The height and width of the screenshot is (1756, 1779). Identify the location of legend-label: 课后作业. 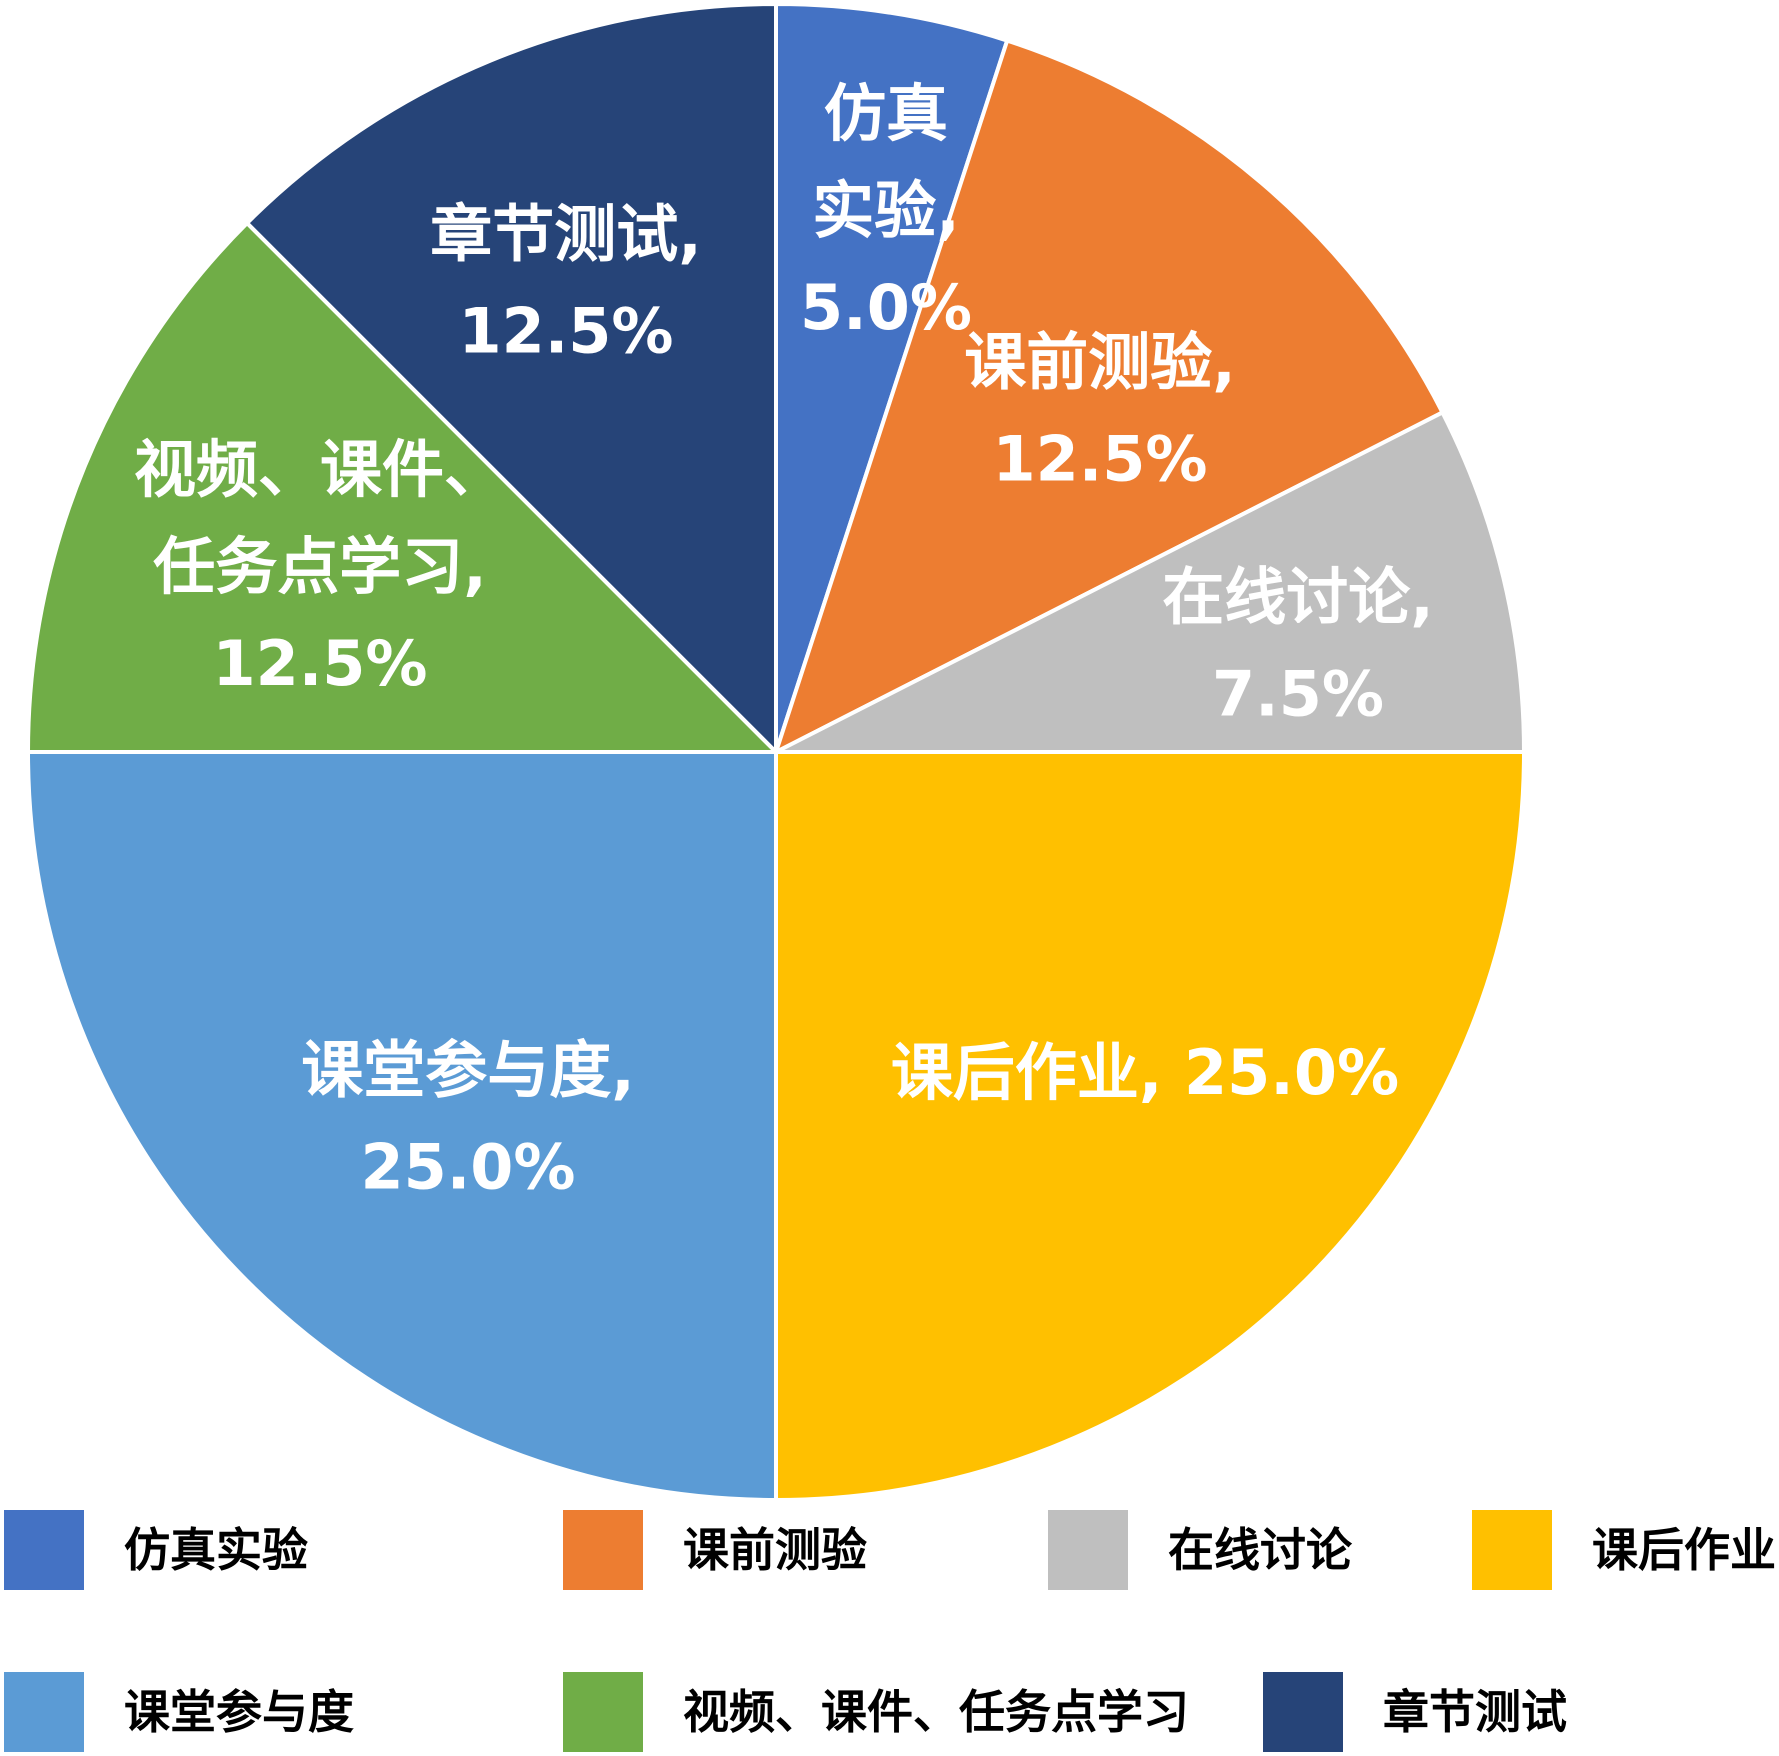
(1684, 1550).